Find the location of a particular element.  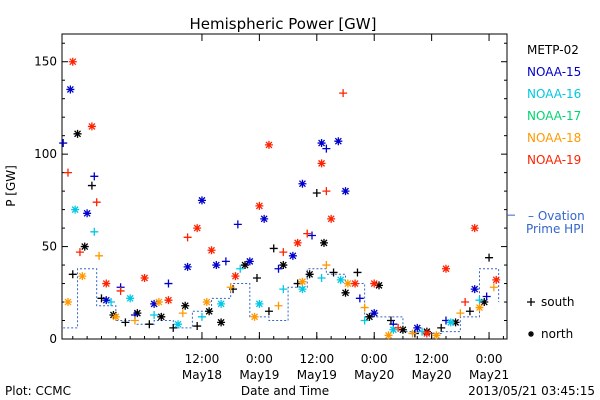

legend-entry: NOAA-15 is located at coordinates (554, 72).